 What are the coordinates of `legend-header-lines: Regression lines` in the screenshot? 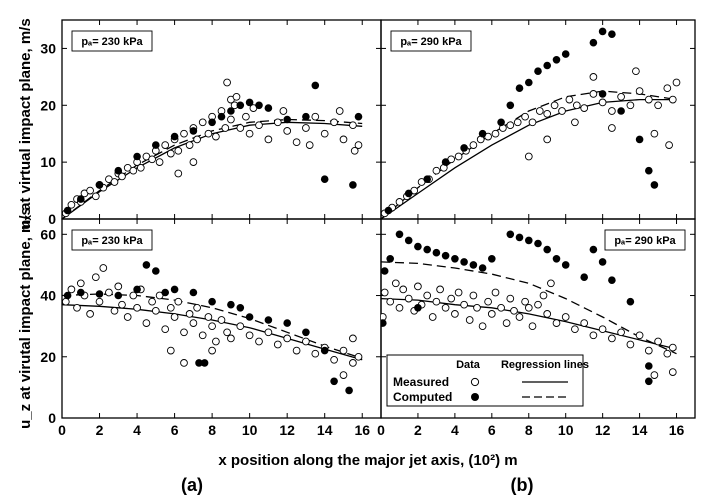 It's located at (545, 365).